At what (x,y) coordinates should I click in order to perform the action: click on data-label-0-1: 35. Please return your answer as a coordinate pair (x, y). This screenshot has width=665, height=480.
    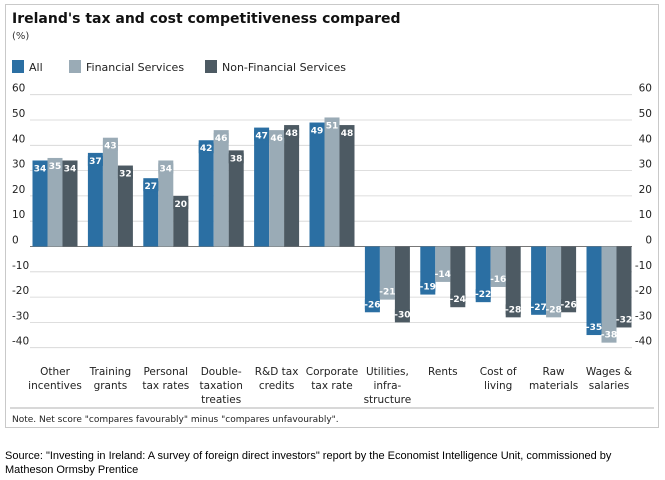
    Looking at the image, I should click on (55, 167).